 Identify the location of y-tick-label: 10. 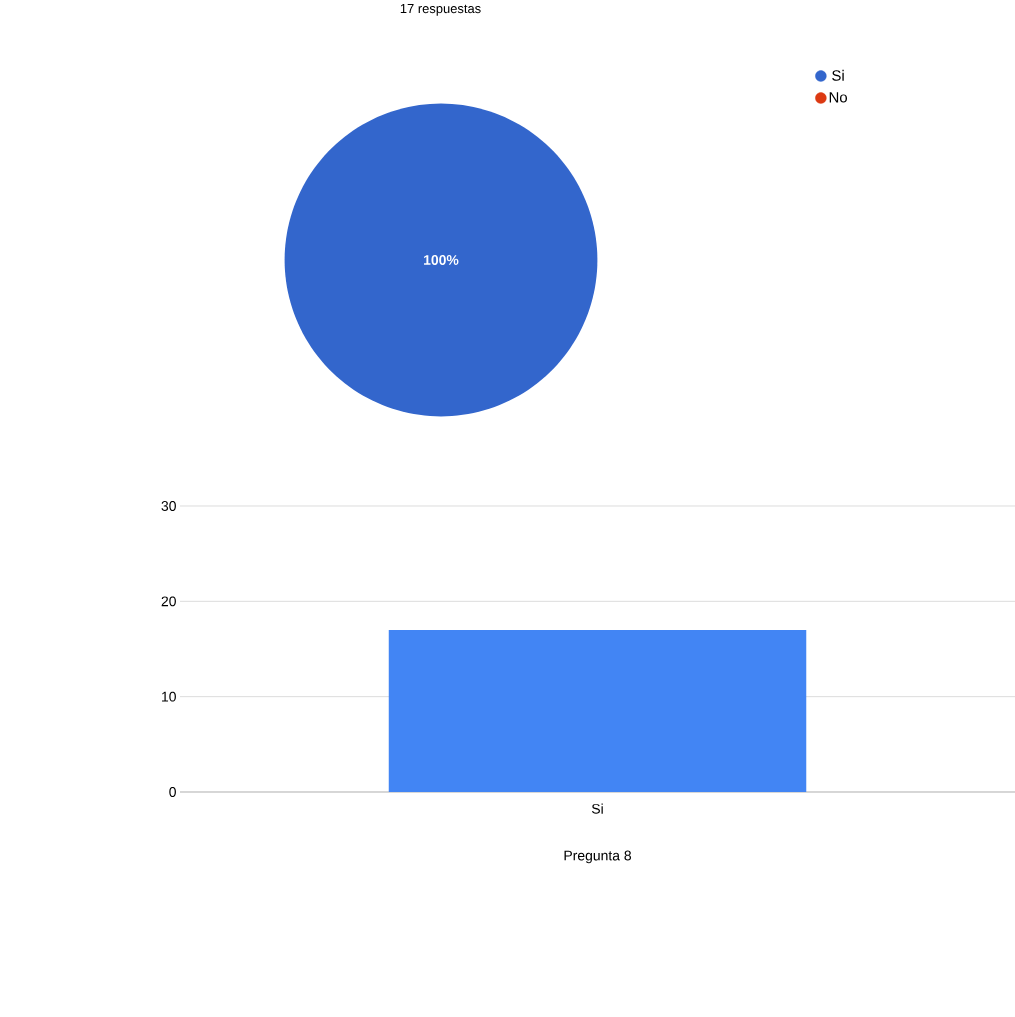
(169, 696).